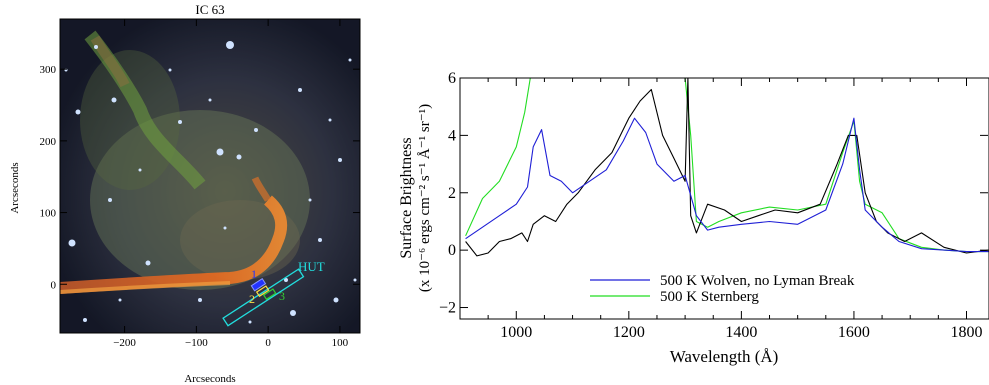 The image size is (989, 385). Describe the element at coordinates (452, 193) in the screenshot. I see `plot-ytick-label: 2` at that location.